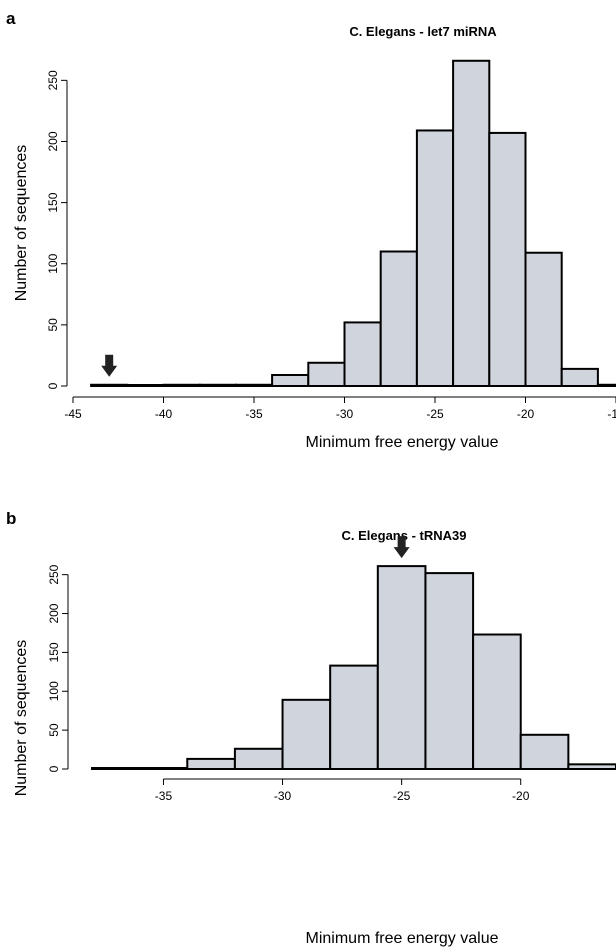  What do you see at coordinates (21, 223) in the screenshot?
I see `y-axis-label-a: Number of sequences` at bounding box center [21, 223].